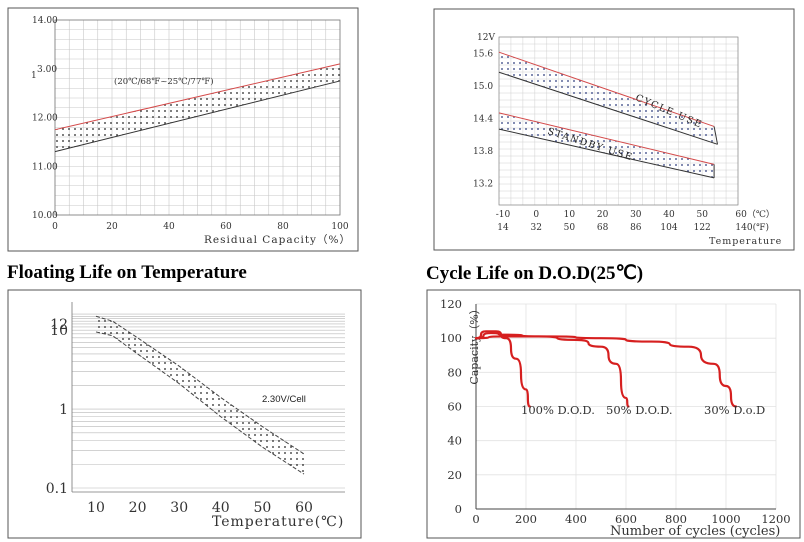 This screenshot has height=542, width=804. Describe the element at coordinates (483, 54) in the screenshot. I see `y-tick-label: 15.6` at that location.